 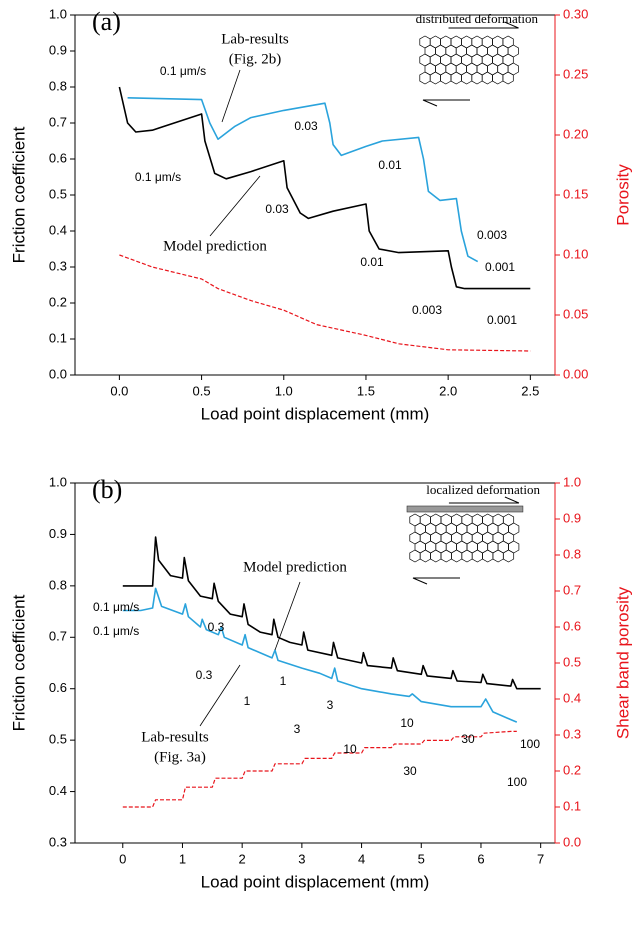 What do you see at coordinates (572, 589) in the screenshot?
I see `y2-tick-label: 0.7` at bounding box center [572, 589].